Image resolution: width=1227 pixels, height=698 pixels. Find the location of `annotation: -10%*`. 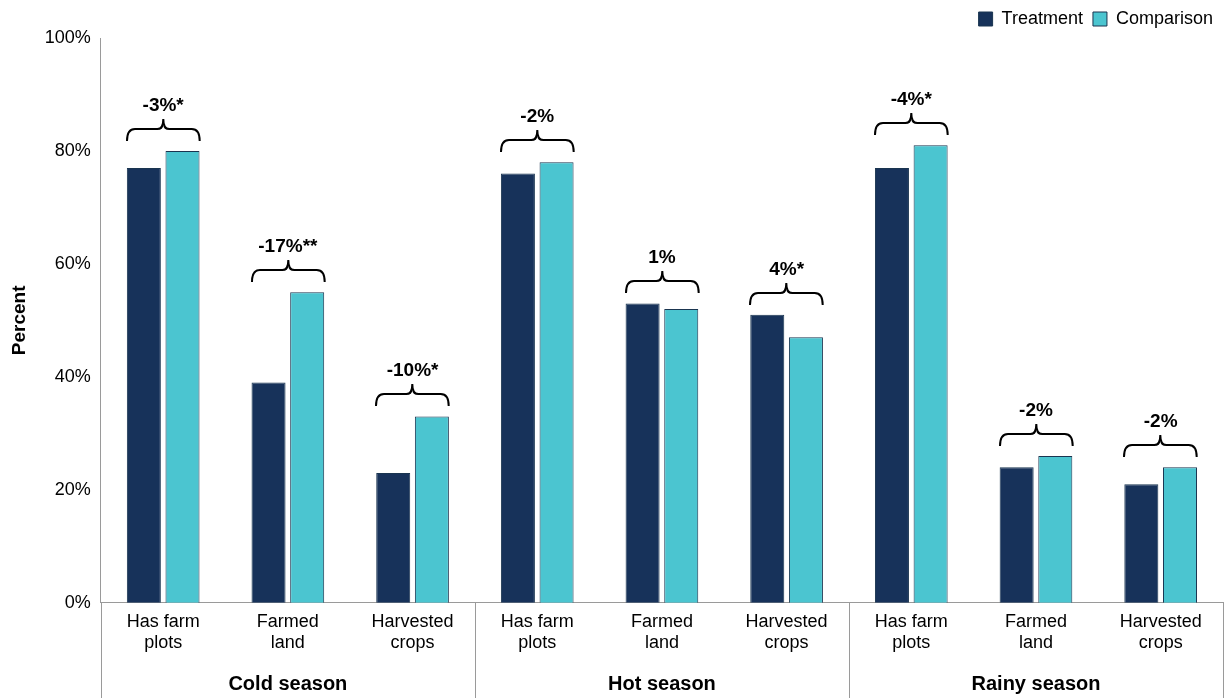

annotation: -10%* is located at coordinates (413, 370).